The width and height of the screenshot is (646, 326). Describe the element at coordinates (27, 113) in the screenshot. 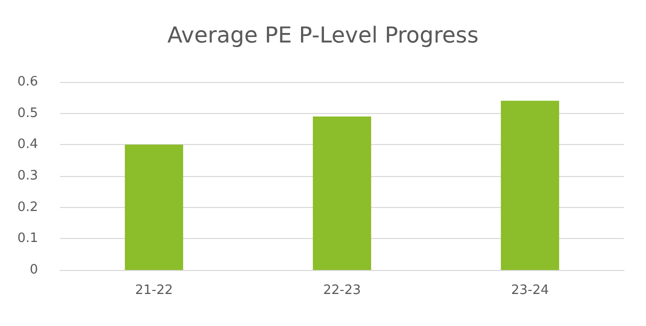

I see `y-tick-label: 0.5` at that location.